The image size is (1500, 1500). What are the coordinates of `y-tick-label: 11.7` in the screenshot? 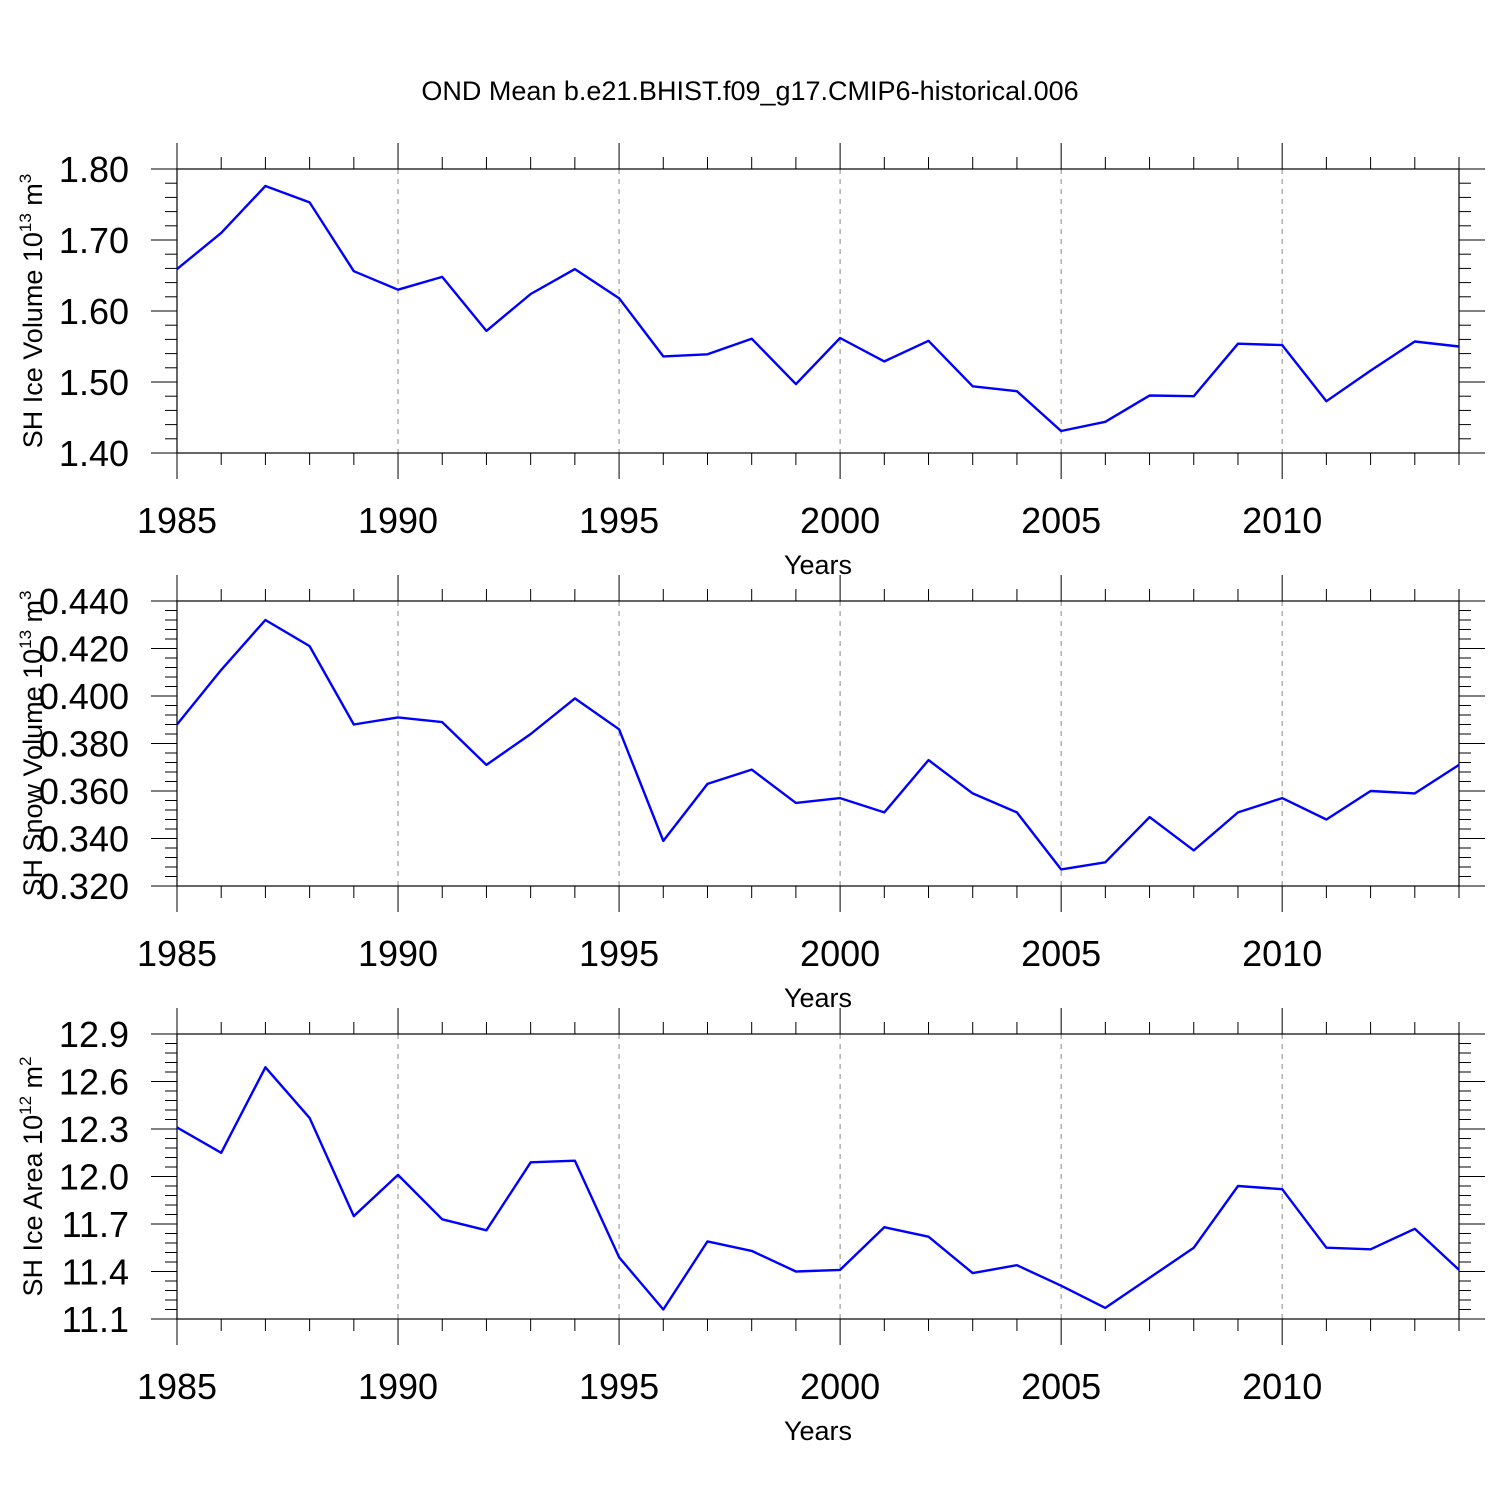 It's located at (95, 1224).